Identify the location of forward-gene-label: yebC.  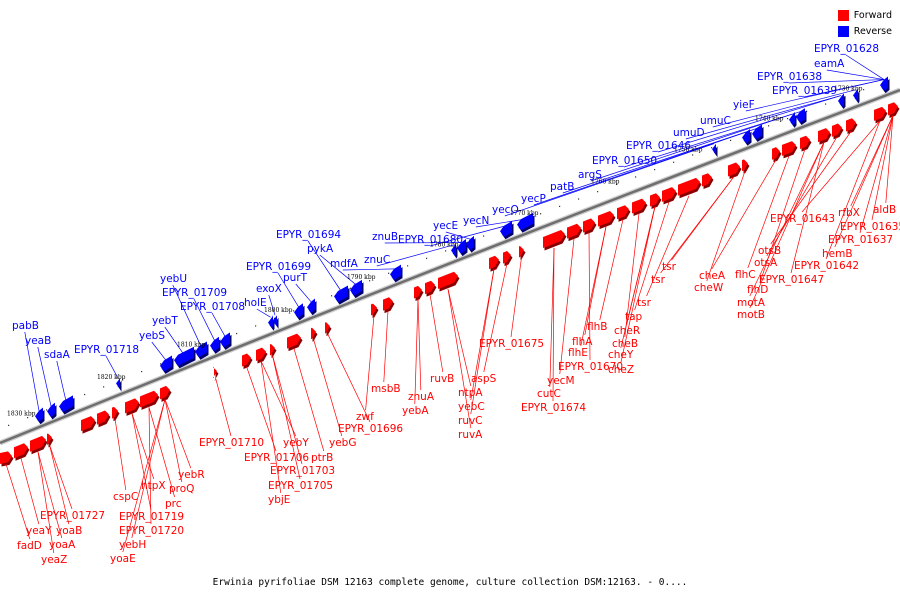
(471, 407).